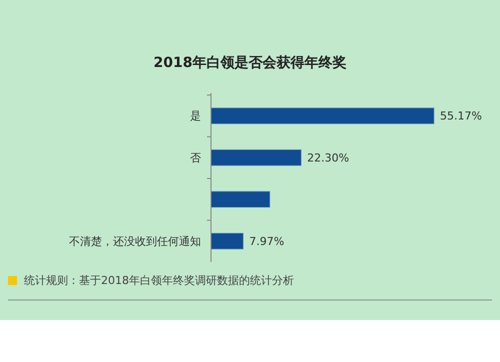  I want to click on y-tick-label: 否, so click(195, 157).